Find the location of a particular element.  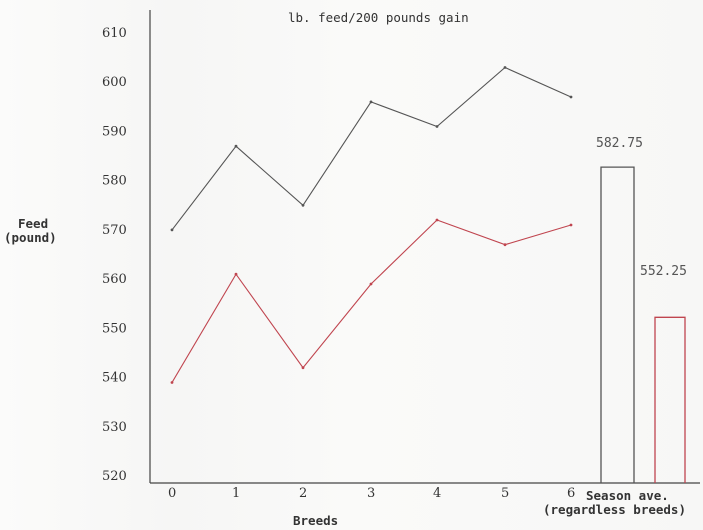

y-axis-label-line-1: Feed is located at coordinates (33, 223).